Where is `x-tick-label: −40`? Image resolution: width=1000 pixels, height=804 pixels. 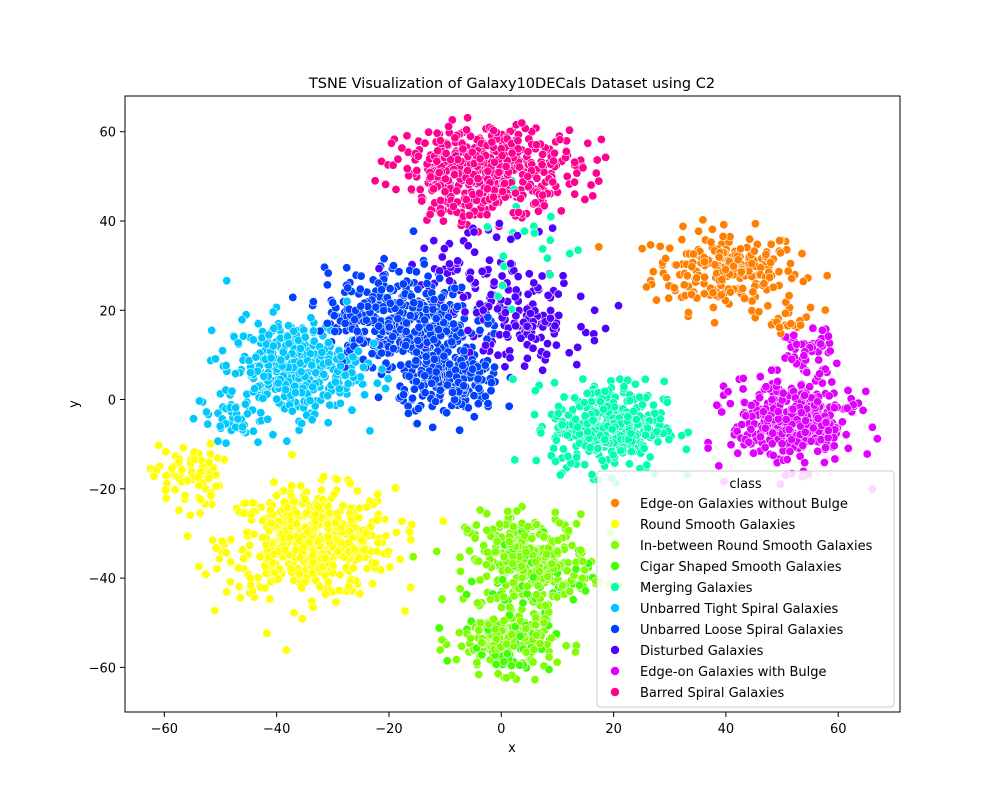 x-tick-label: −40 is located at coordinates (276, 729).